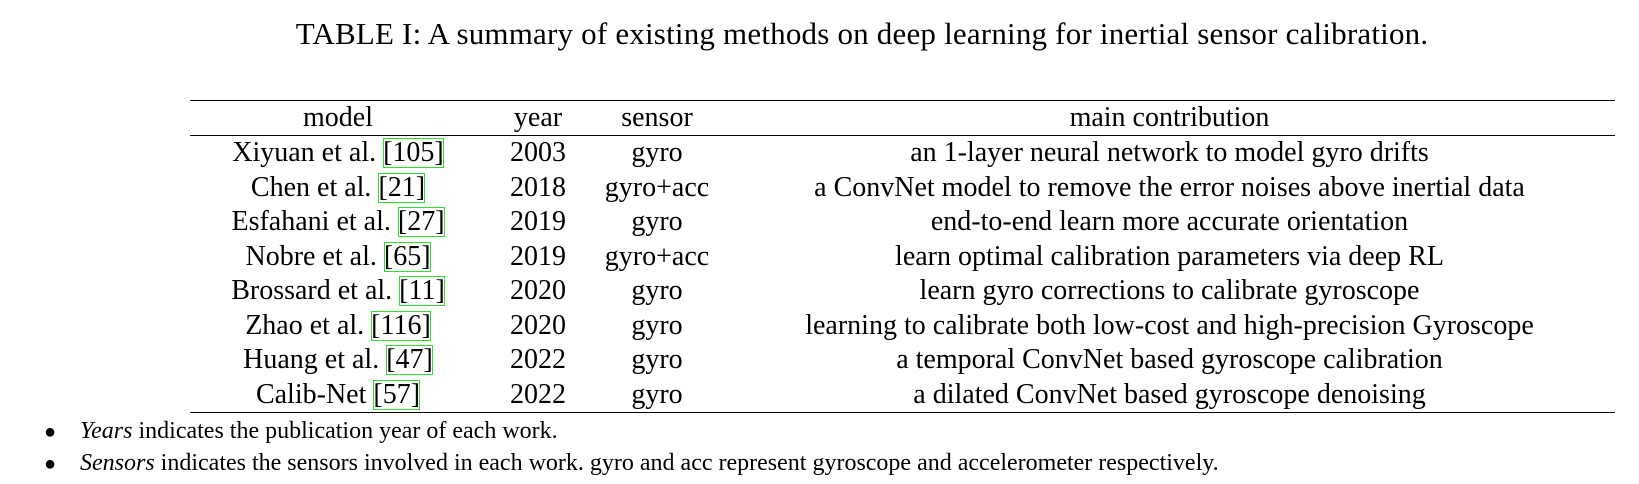 The image size is (1639, 484). I want to click on model-author: Calib-Net, so click(311, 394).